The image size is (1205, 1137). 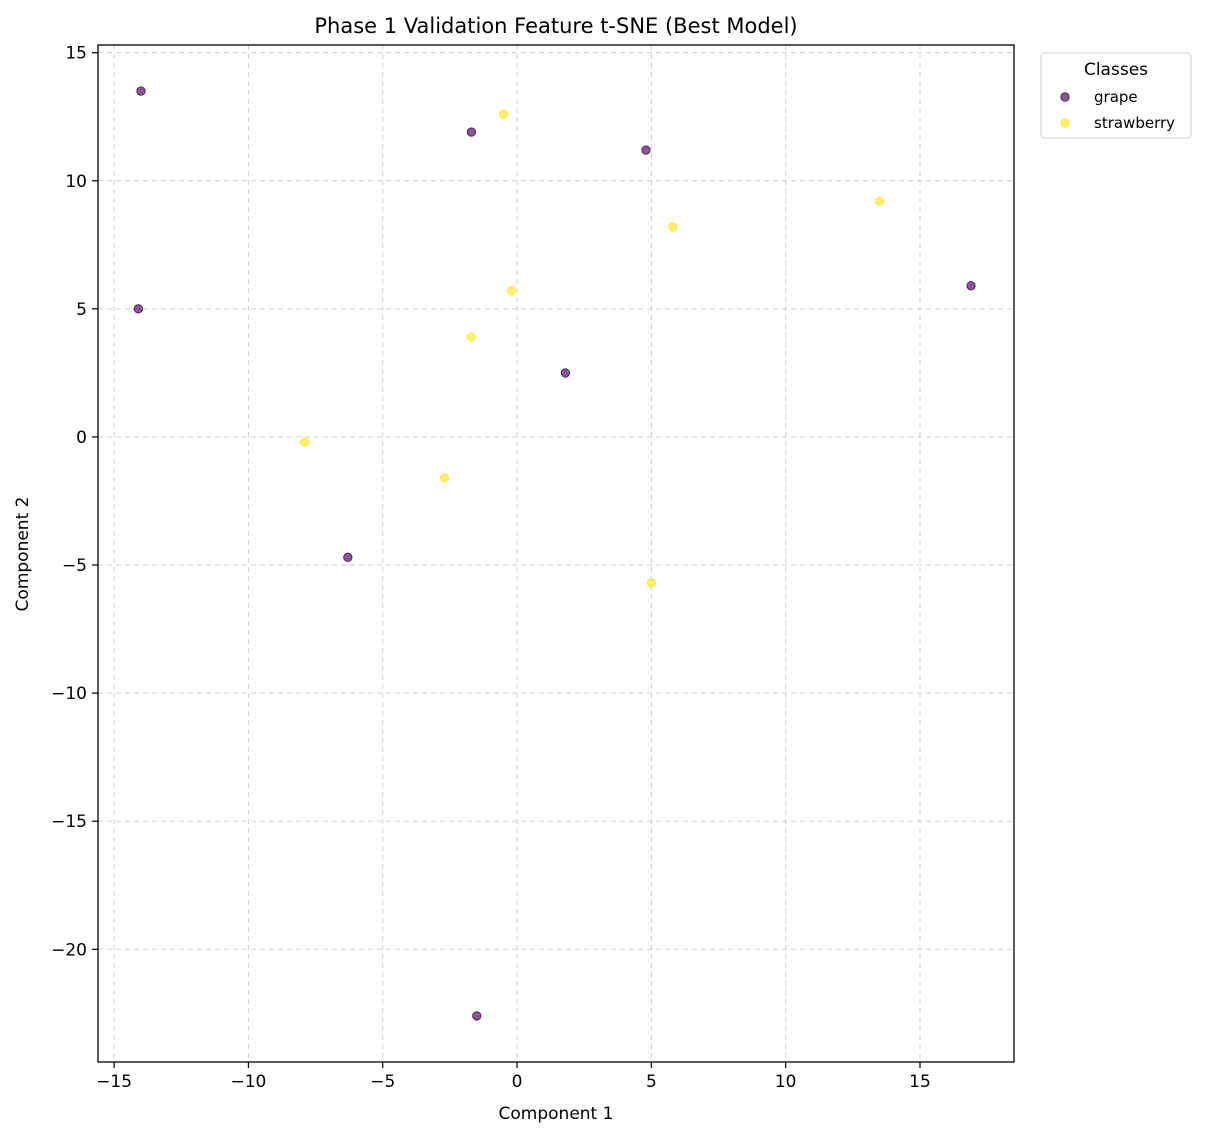 I want to click on y-tick-label: −10, so click(x=69, y=694).